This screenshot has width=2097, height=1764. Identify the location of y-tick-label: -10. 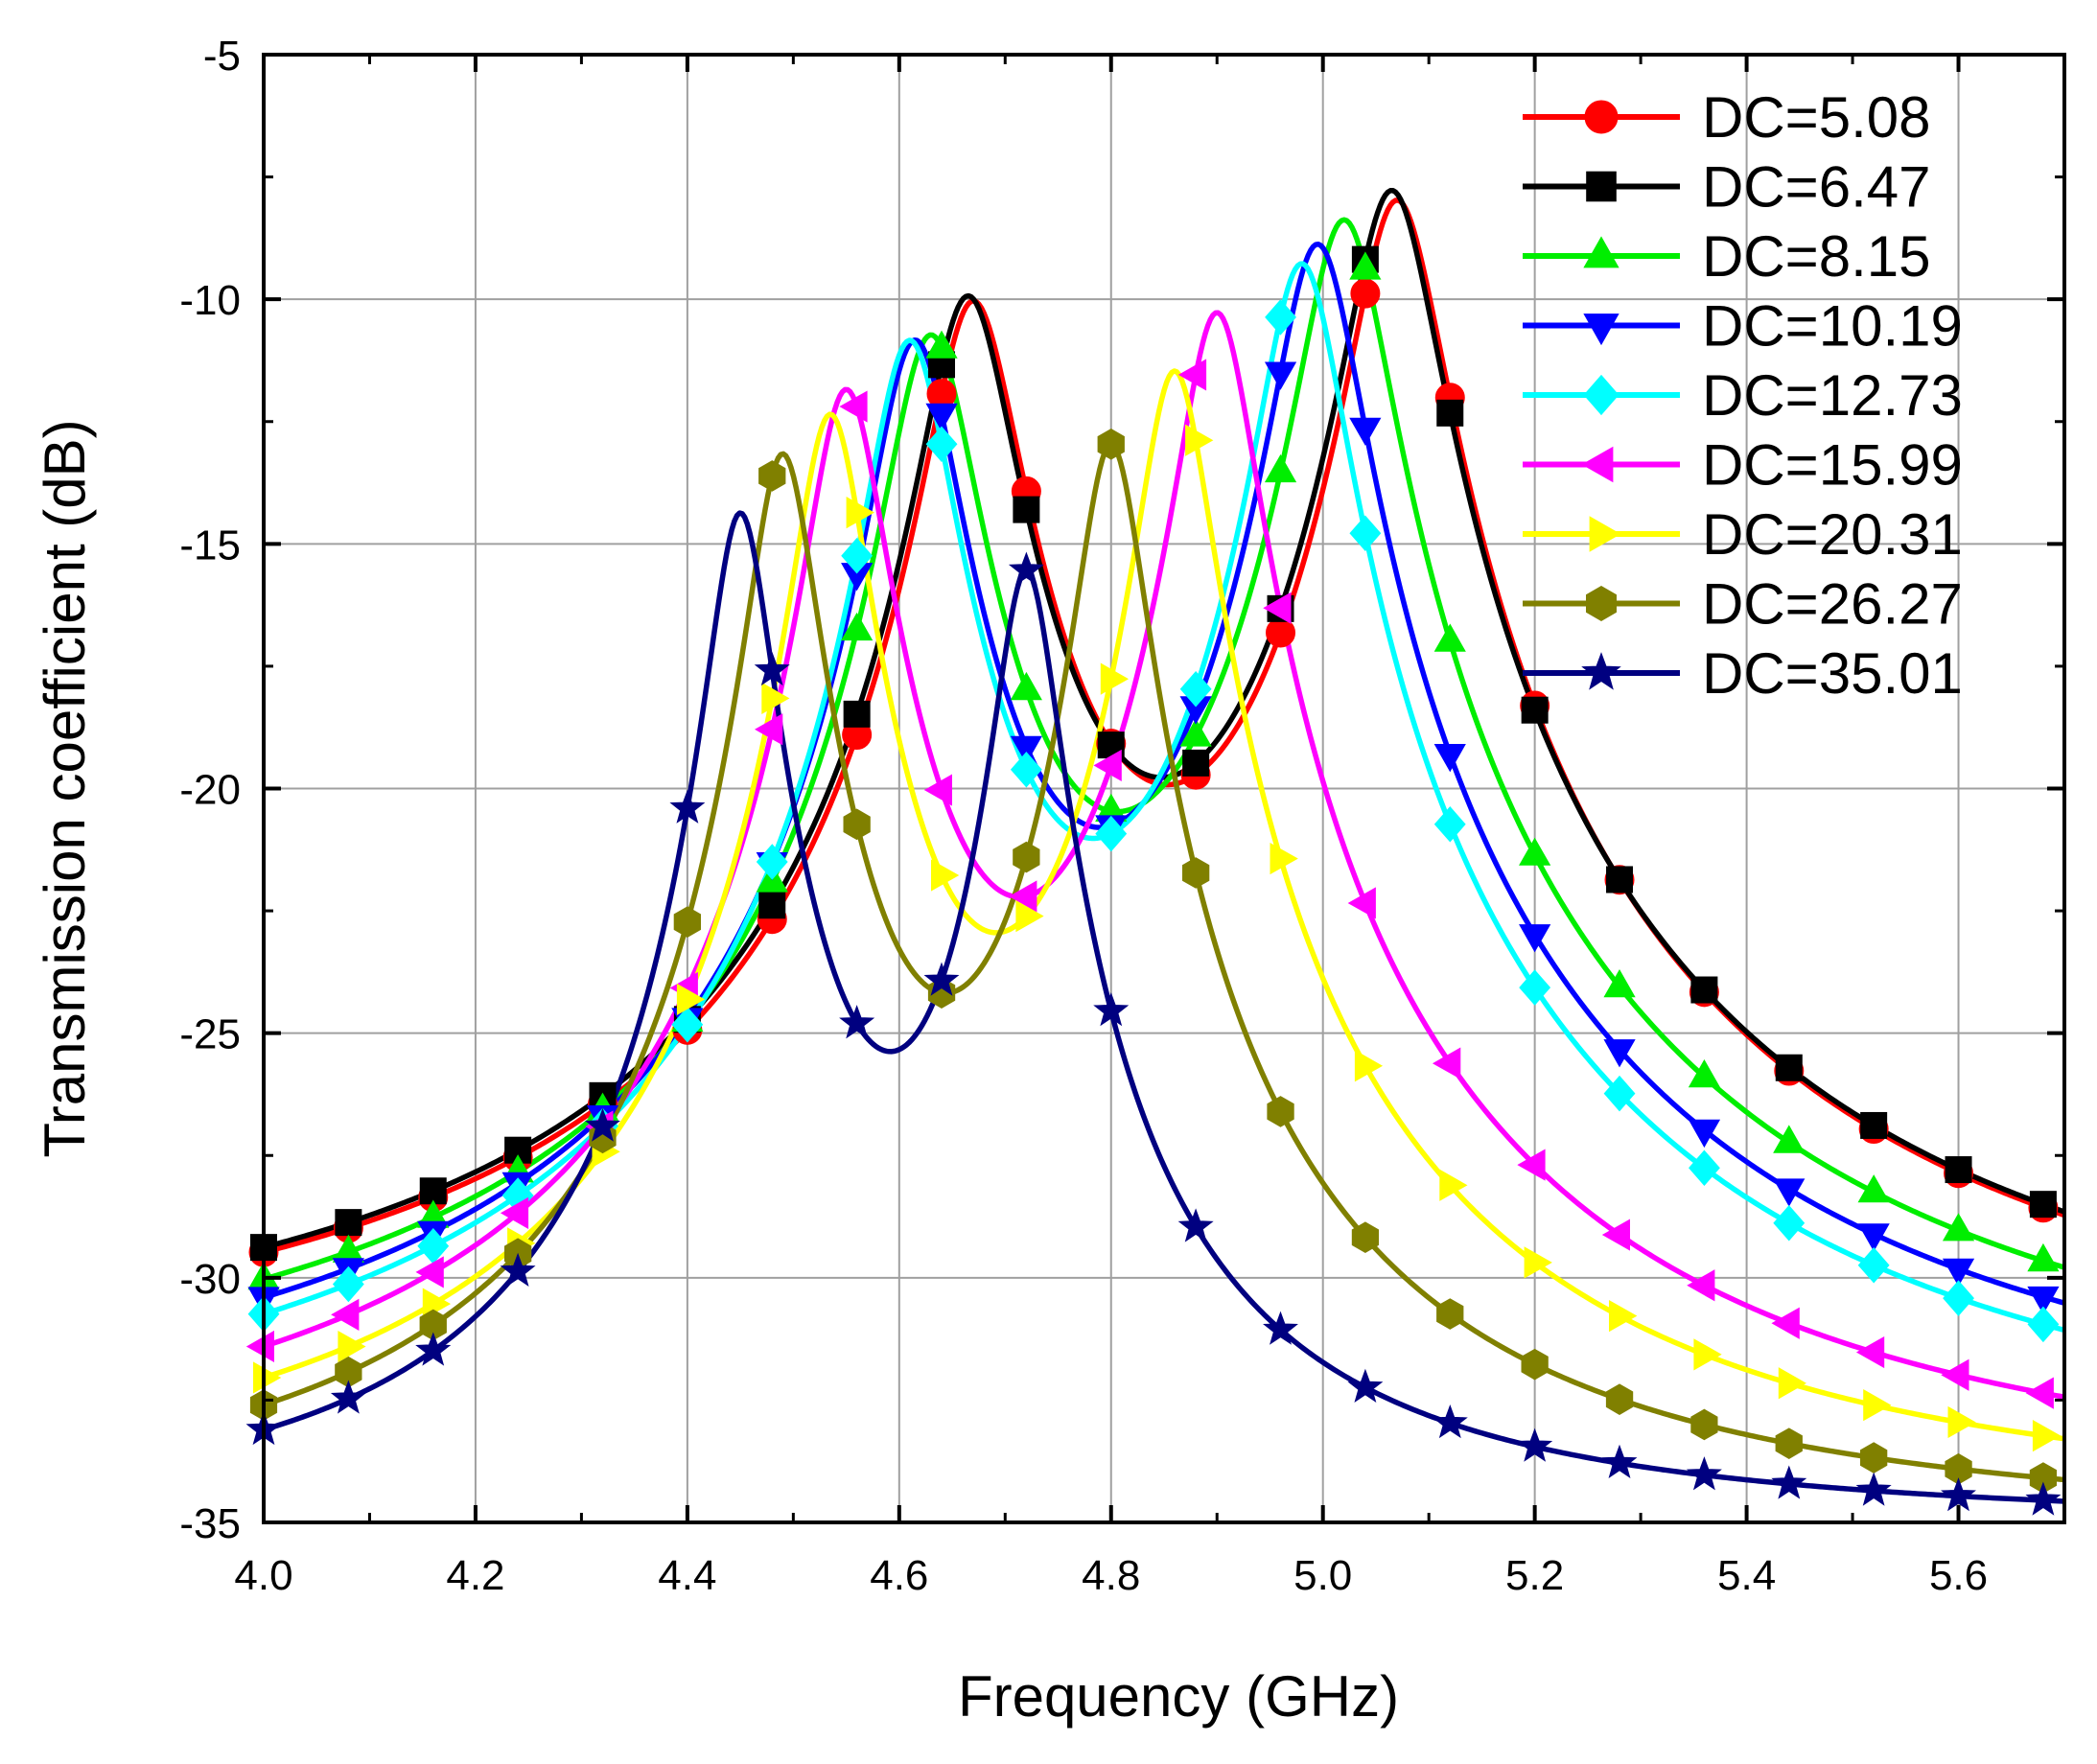
(210, 300).